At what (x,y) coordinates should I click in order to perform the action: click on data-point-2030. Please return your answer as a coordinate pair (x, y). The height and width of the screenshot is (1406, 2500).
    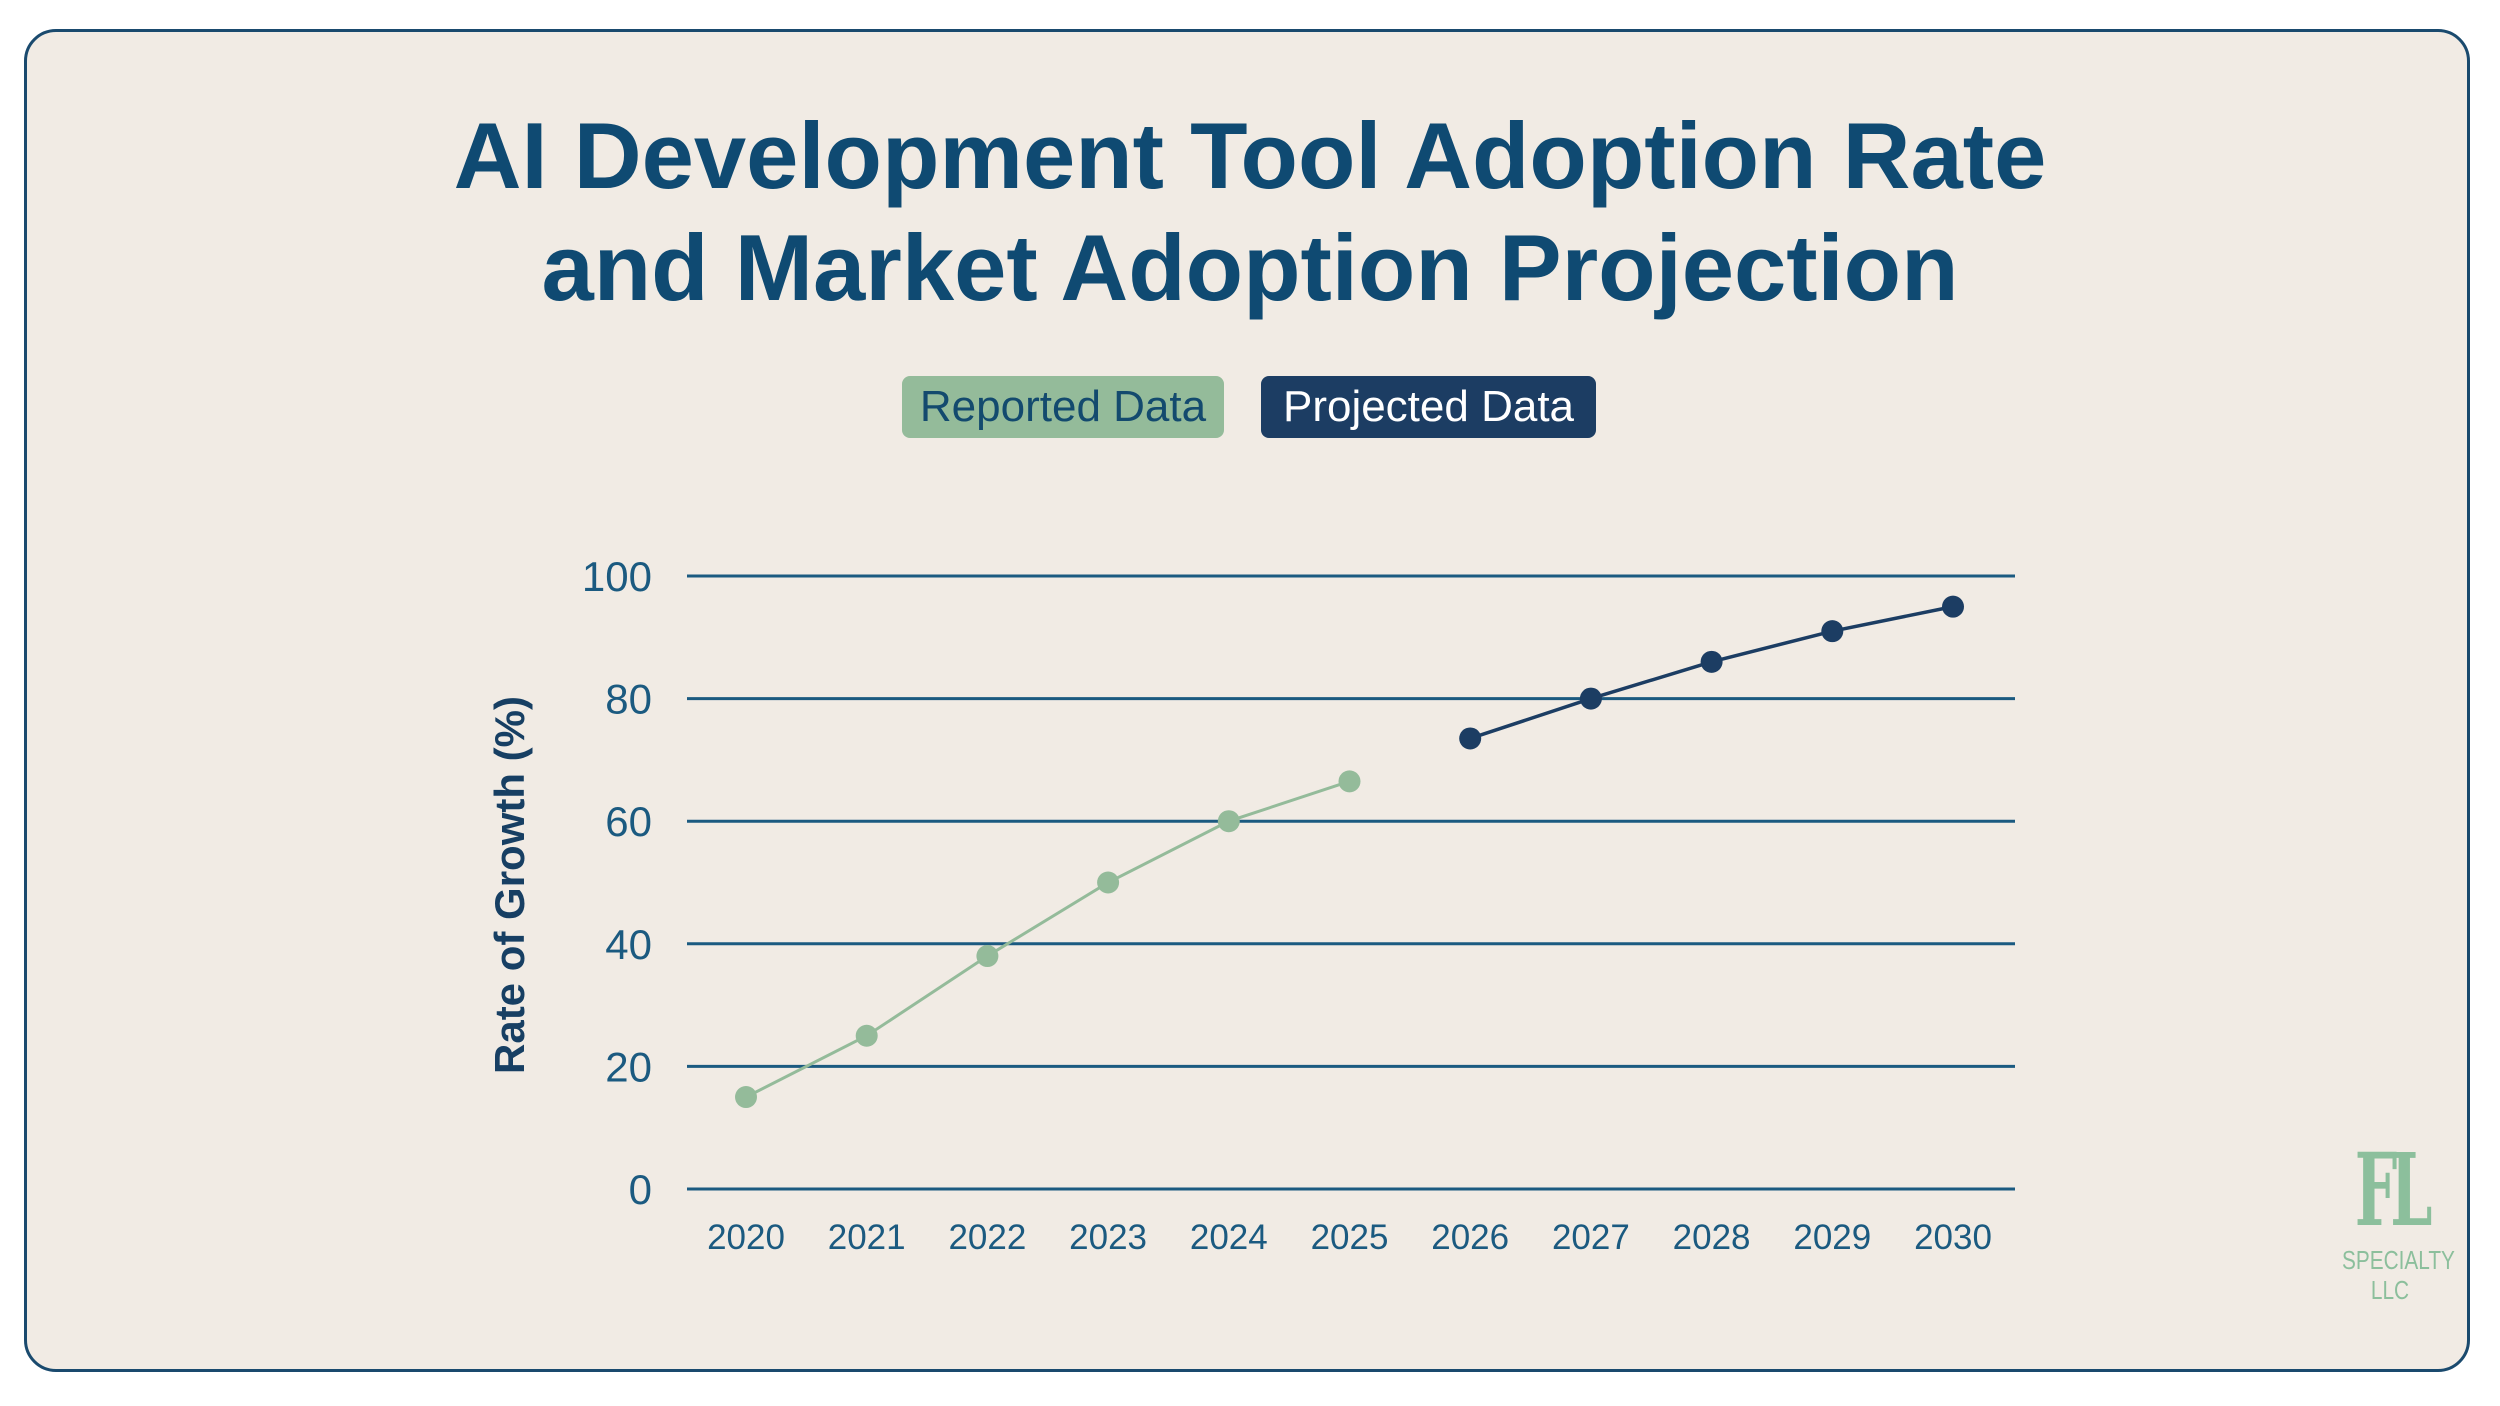
    Looking at the image, I should click on (1953, 606).